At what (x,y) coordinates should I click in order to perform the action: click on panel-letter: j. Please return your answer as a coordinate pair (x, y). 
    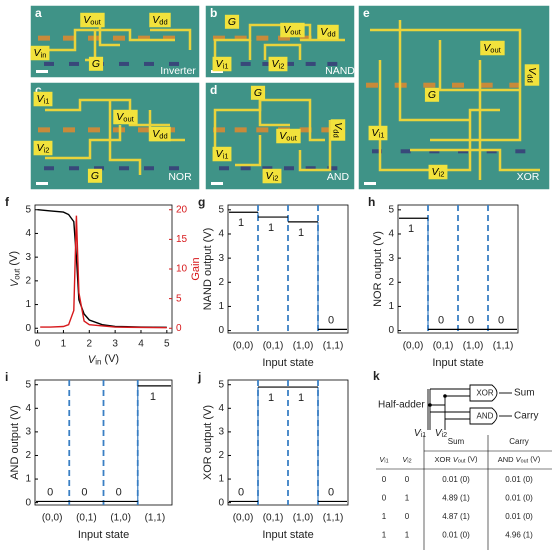
    Looking at the image, I should click on (199, 377).